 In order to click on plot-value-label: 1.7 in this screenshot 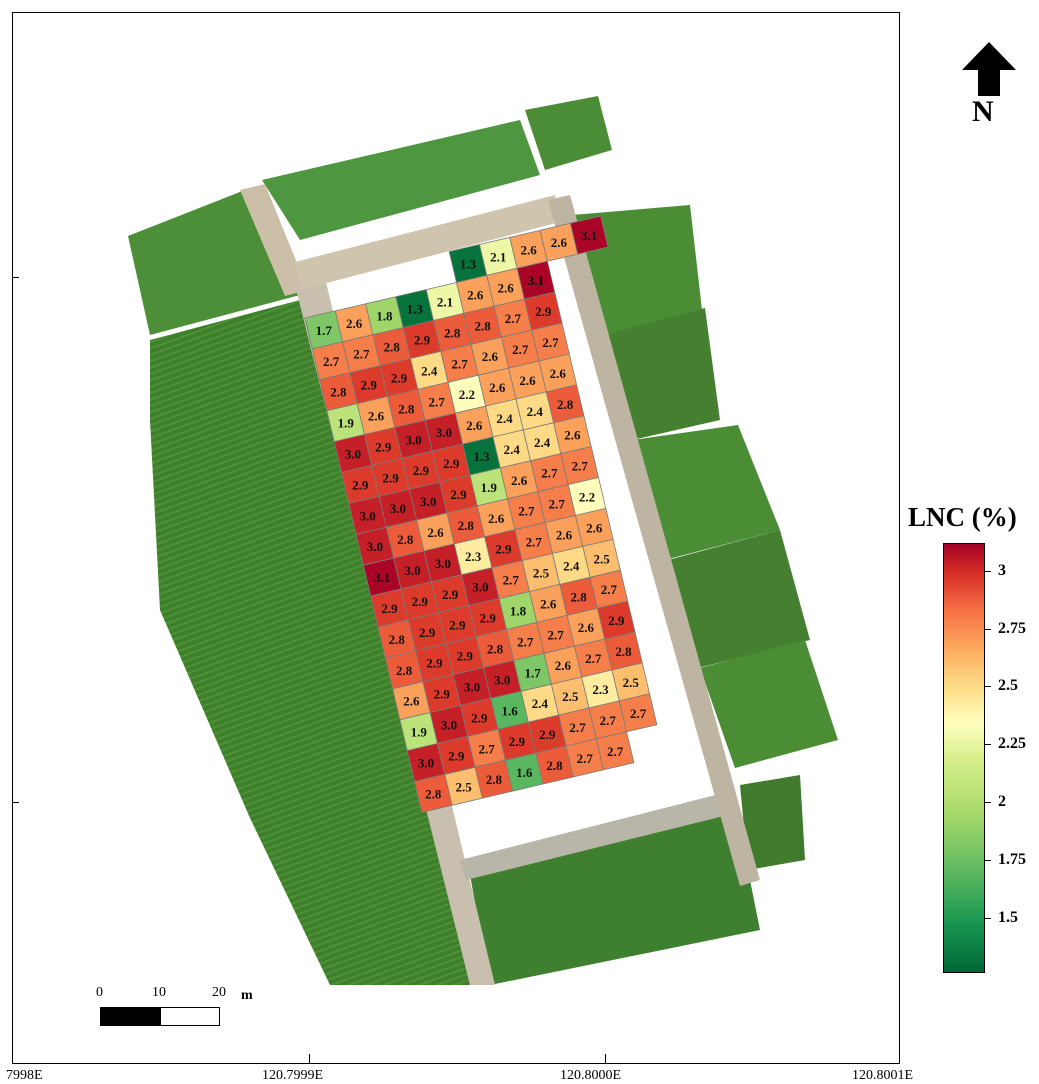, I will do `click(532, 672)`.